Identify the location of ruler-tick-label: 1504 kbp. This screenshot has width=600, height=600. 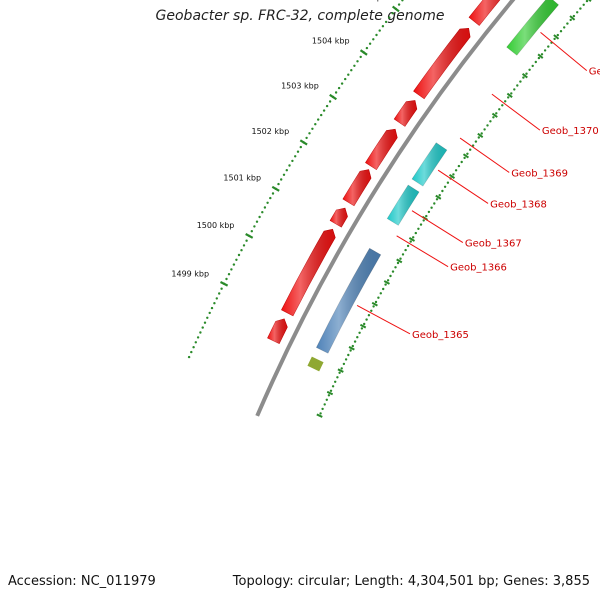
(331, 41).